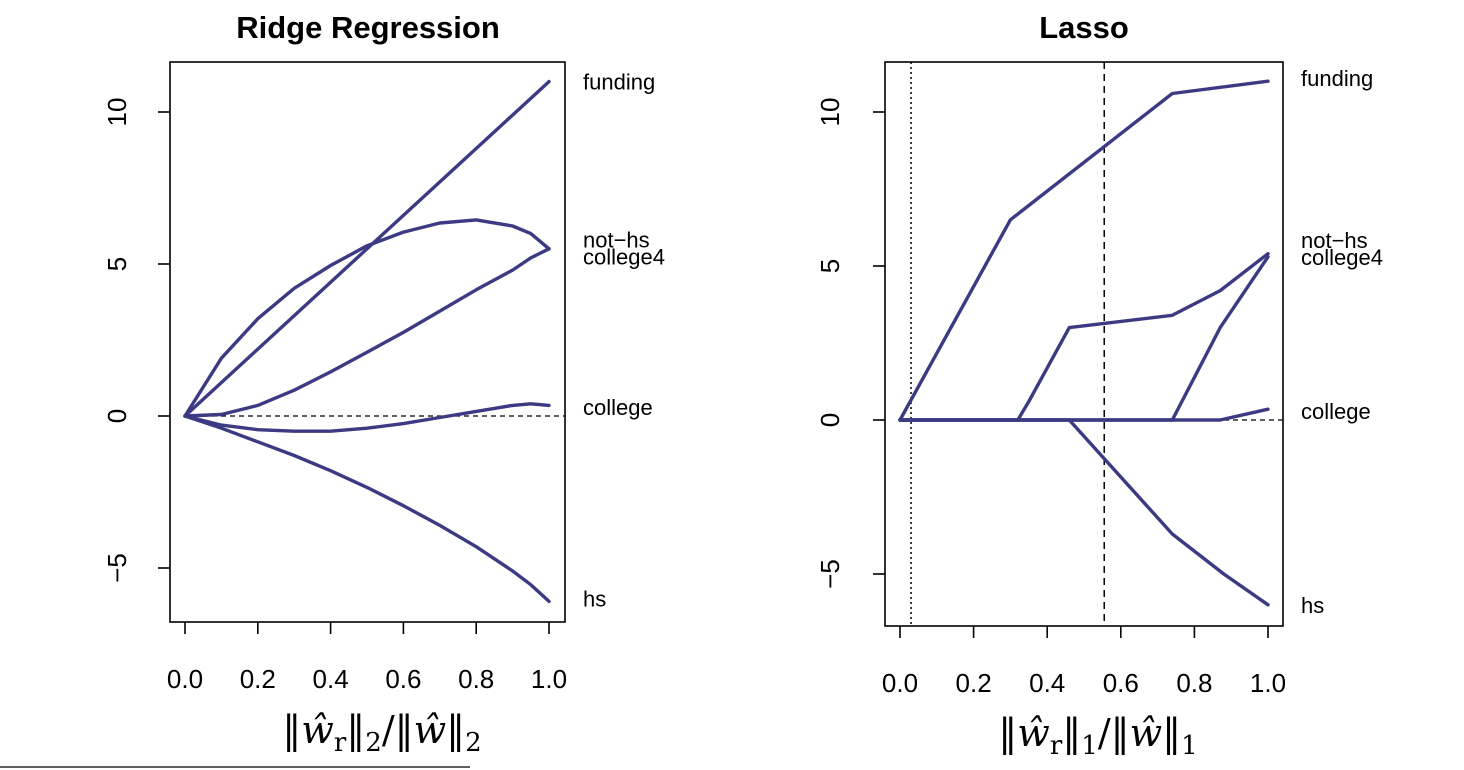  I want to click on lasso-y-tick-label: −5, so click(830, 574).